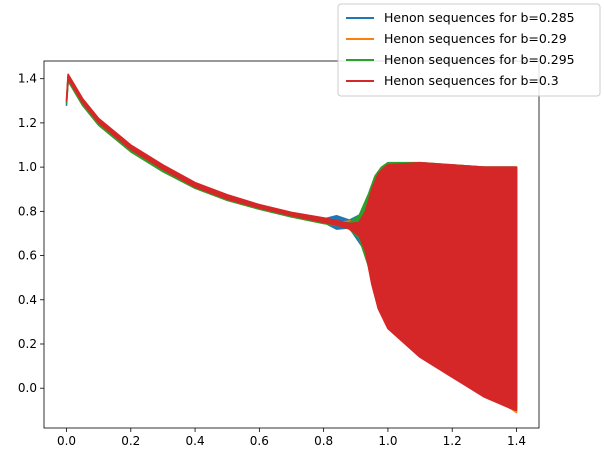 Image resolution: width=604 pixels, height=463 pixels. Describe the element at coordinates (27, 123) in the screenshot. I see `y-tick-label: 1.2` at that location.